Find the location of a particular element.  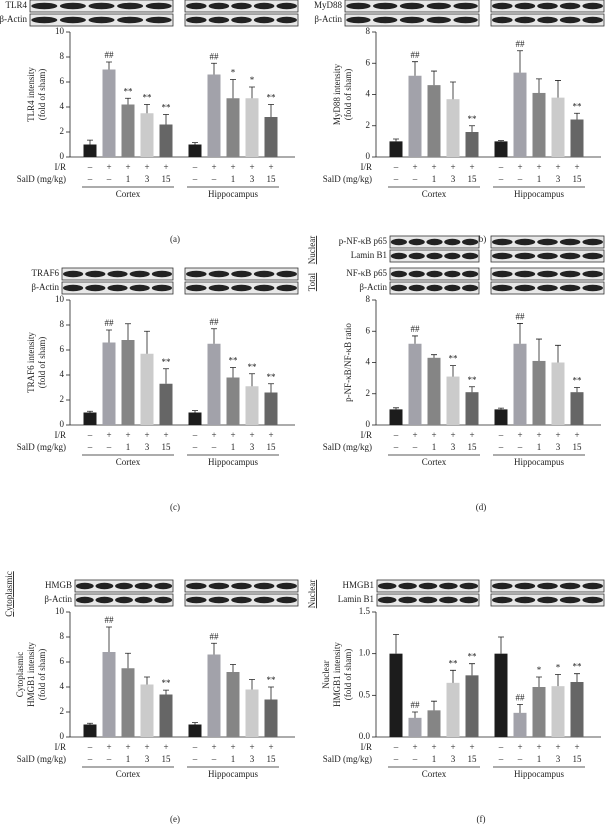

group-label: Cortex is located at coordinates (434, 774).